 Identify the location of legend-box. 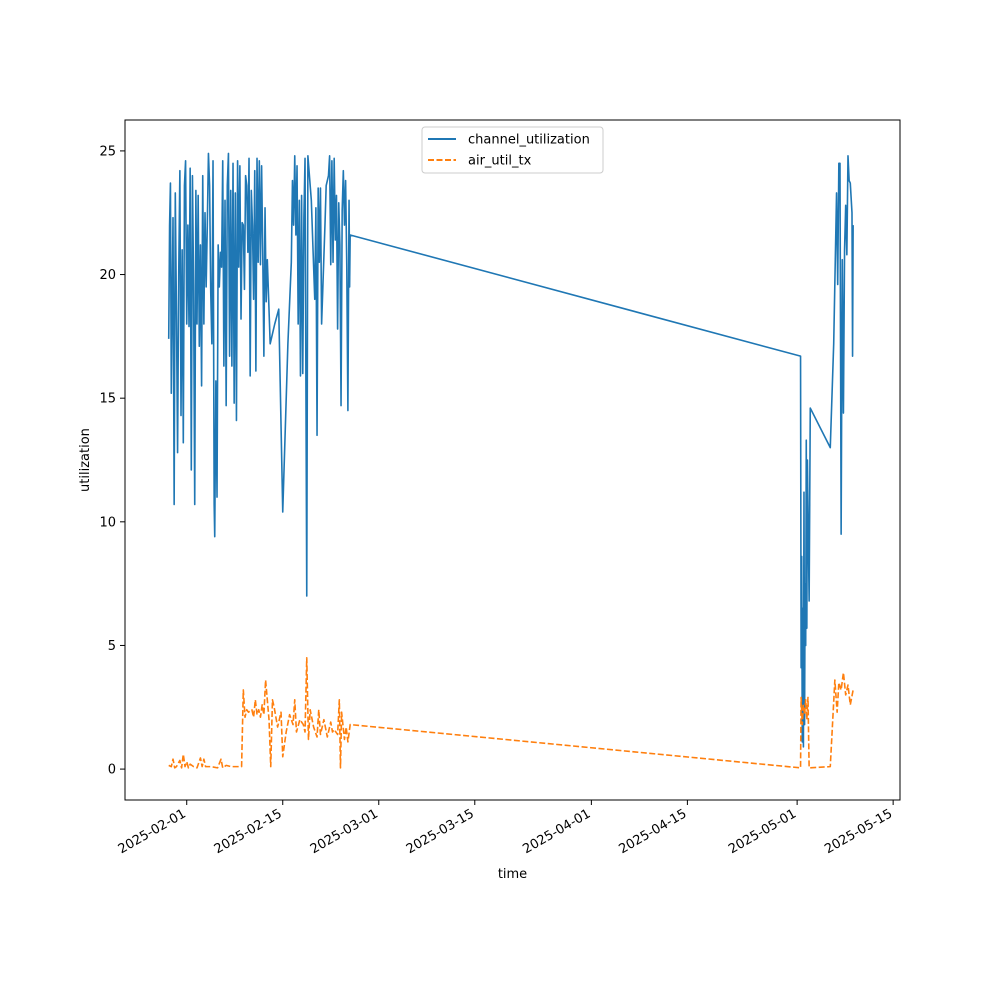
(512, 150).